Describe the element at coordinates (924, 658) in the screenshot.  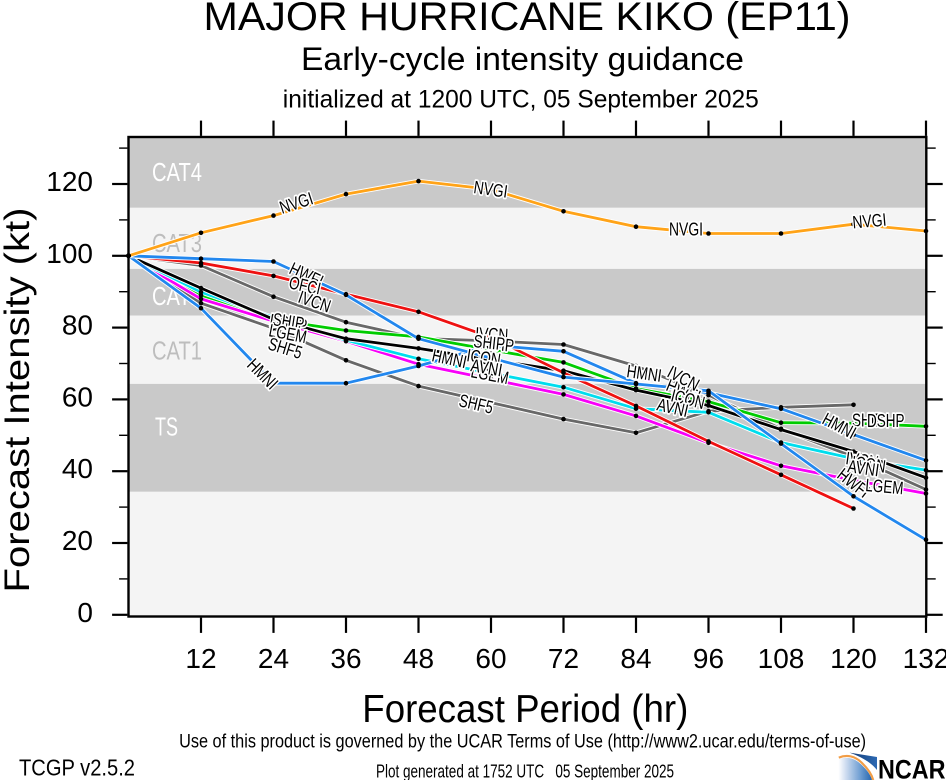
I see `svg-text: 132` at that location.